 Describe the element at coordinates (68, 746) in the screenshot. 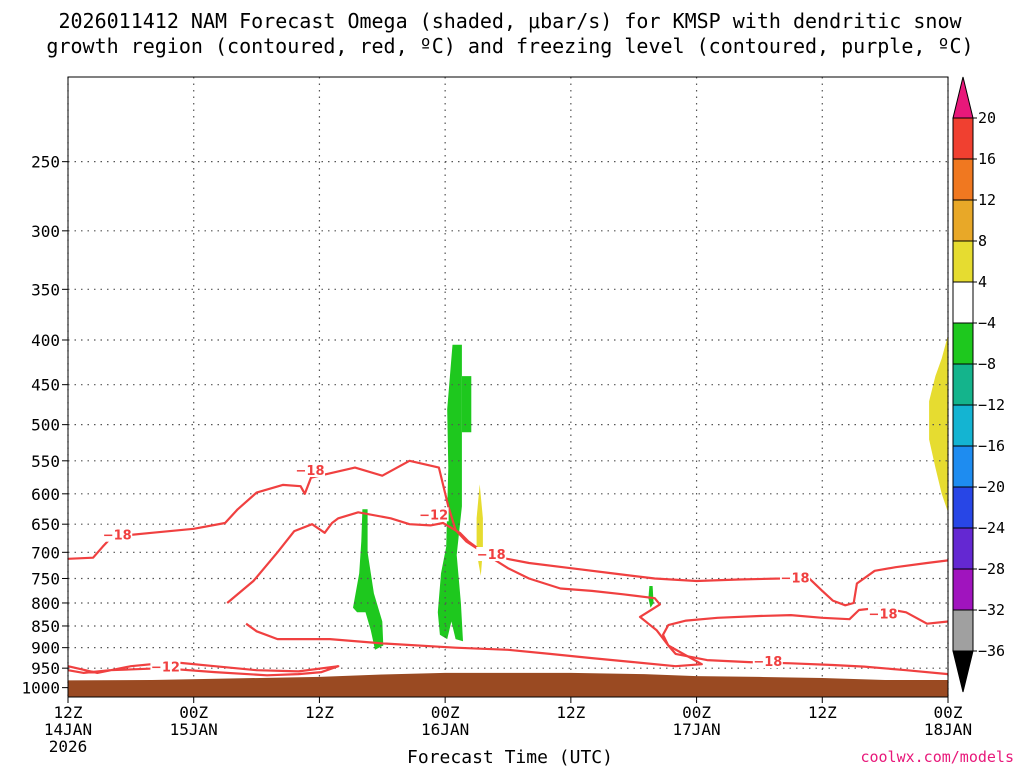

I see `x-tick-label-0-2: 2026` at that location.